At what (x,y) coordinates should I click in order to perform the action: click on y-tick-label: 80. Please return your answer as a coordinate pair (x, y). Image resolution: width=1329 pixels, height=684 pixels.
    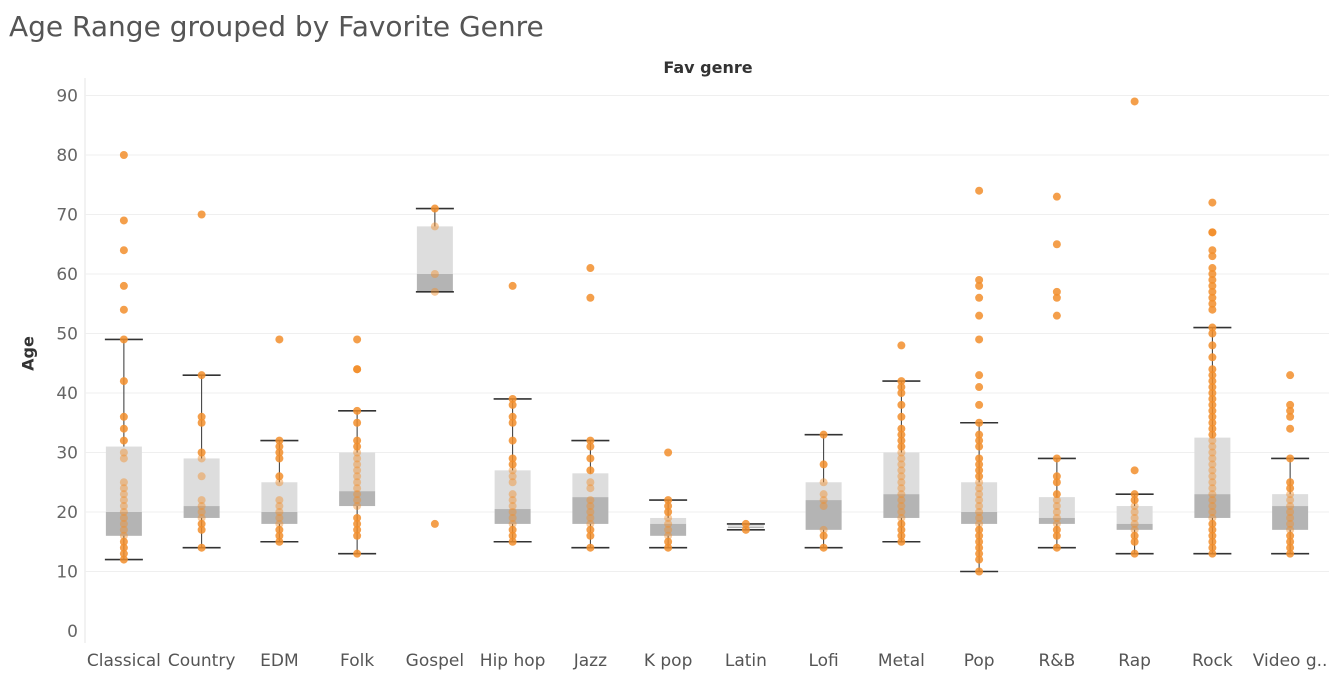
    Looking at the image, I should click on (67, 156).